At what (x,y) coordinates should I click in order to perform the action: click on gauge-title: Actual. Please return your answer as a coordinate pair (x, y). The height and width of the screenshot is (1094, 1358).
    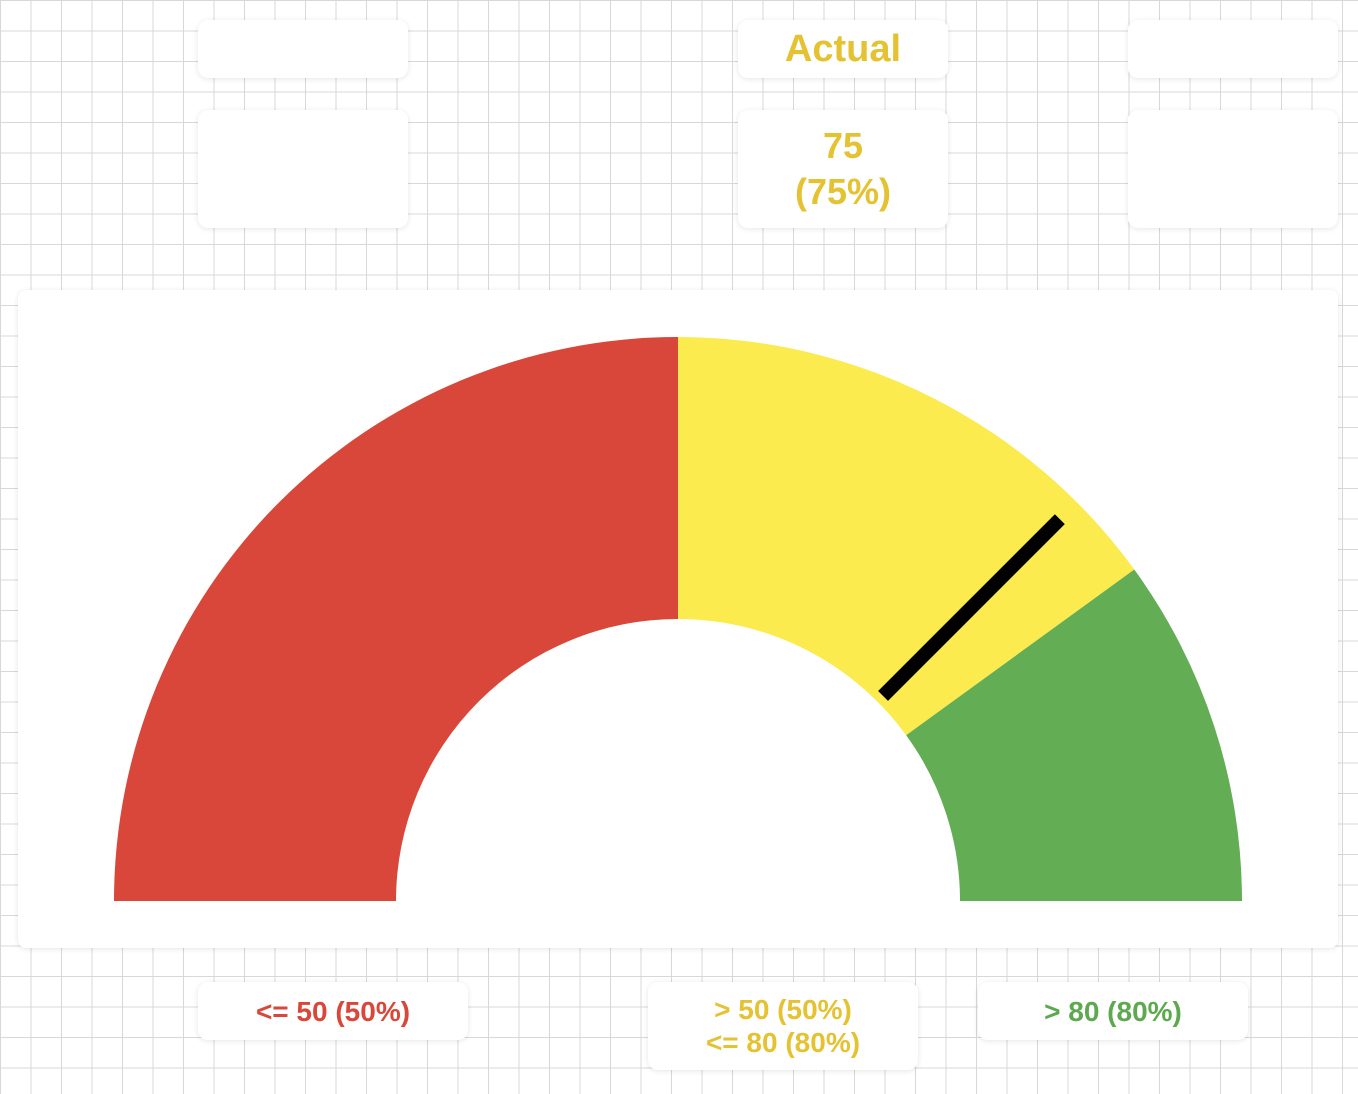
    Looking at the image, I should click on (843, 49).